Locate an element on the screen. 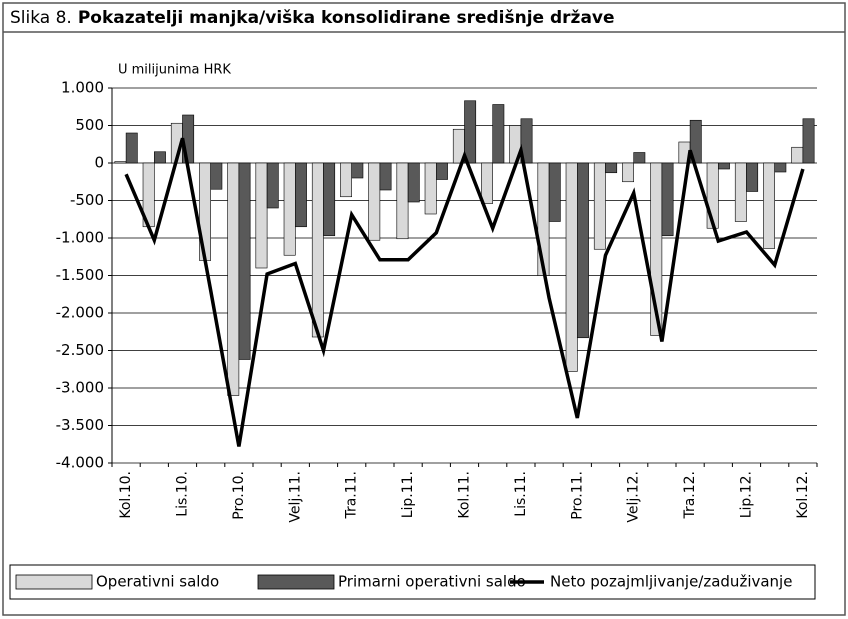 The height and width of the screenshot is (619, 848). x-tick-label: Lip.11. is located at coordinates (408, 494).